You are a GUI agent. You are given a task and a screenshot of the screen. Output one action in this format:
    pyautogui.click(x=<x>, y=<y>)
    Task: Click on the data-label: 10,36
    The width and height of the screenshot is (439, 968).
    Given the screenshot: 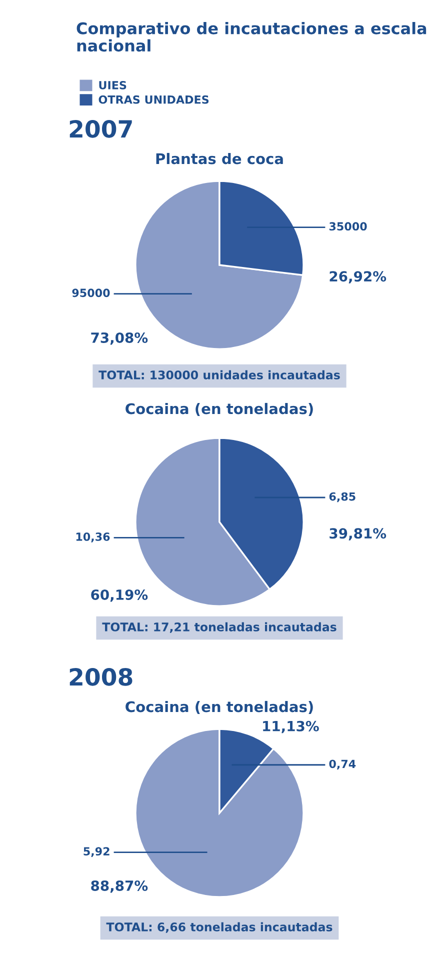 What is the action you would take?
    pyautogui.click(x=93, y=537)
    